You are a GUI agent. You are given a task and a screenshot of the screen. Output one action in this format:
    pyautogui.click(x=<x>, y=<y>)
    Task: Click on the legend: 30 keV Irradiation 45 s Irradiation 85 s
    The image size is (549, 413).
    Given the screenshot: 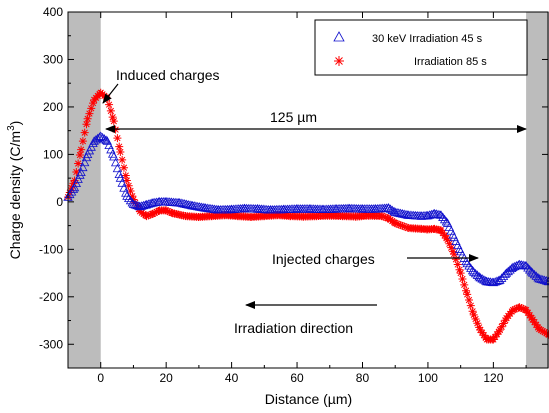 What is the action you would take?
    pyautogui.click(x=421, y=47)
    